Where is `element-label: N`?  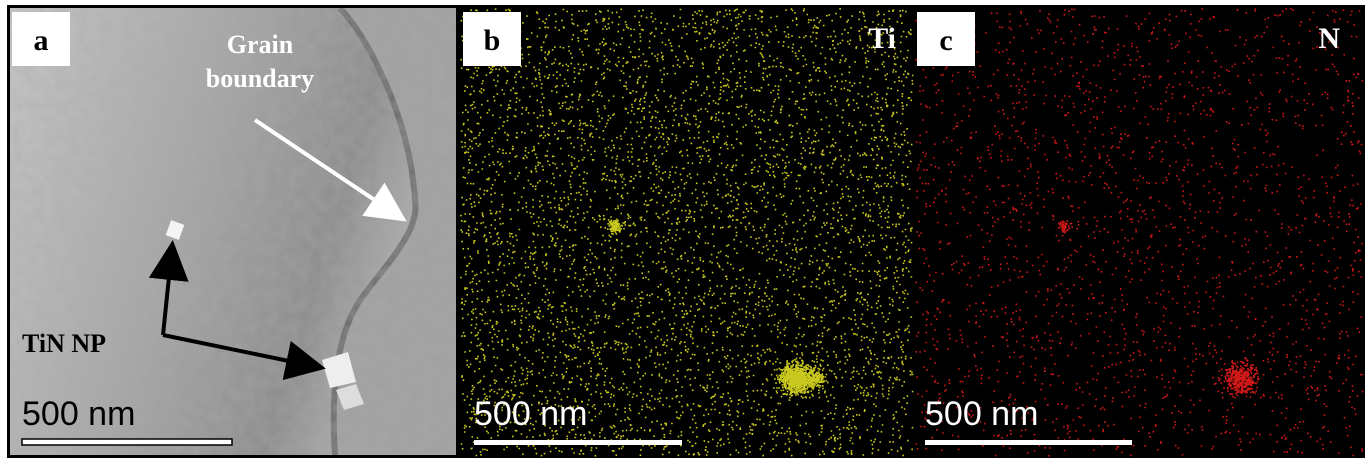
element-label: N is located at coordinates (1329, 38).